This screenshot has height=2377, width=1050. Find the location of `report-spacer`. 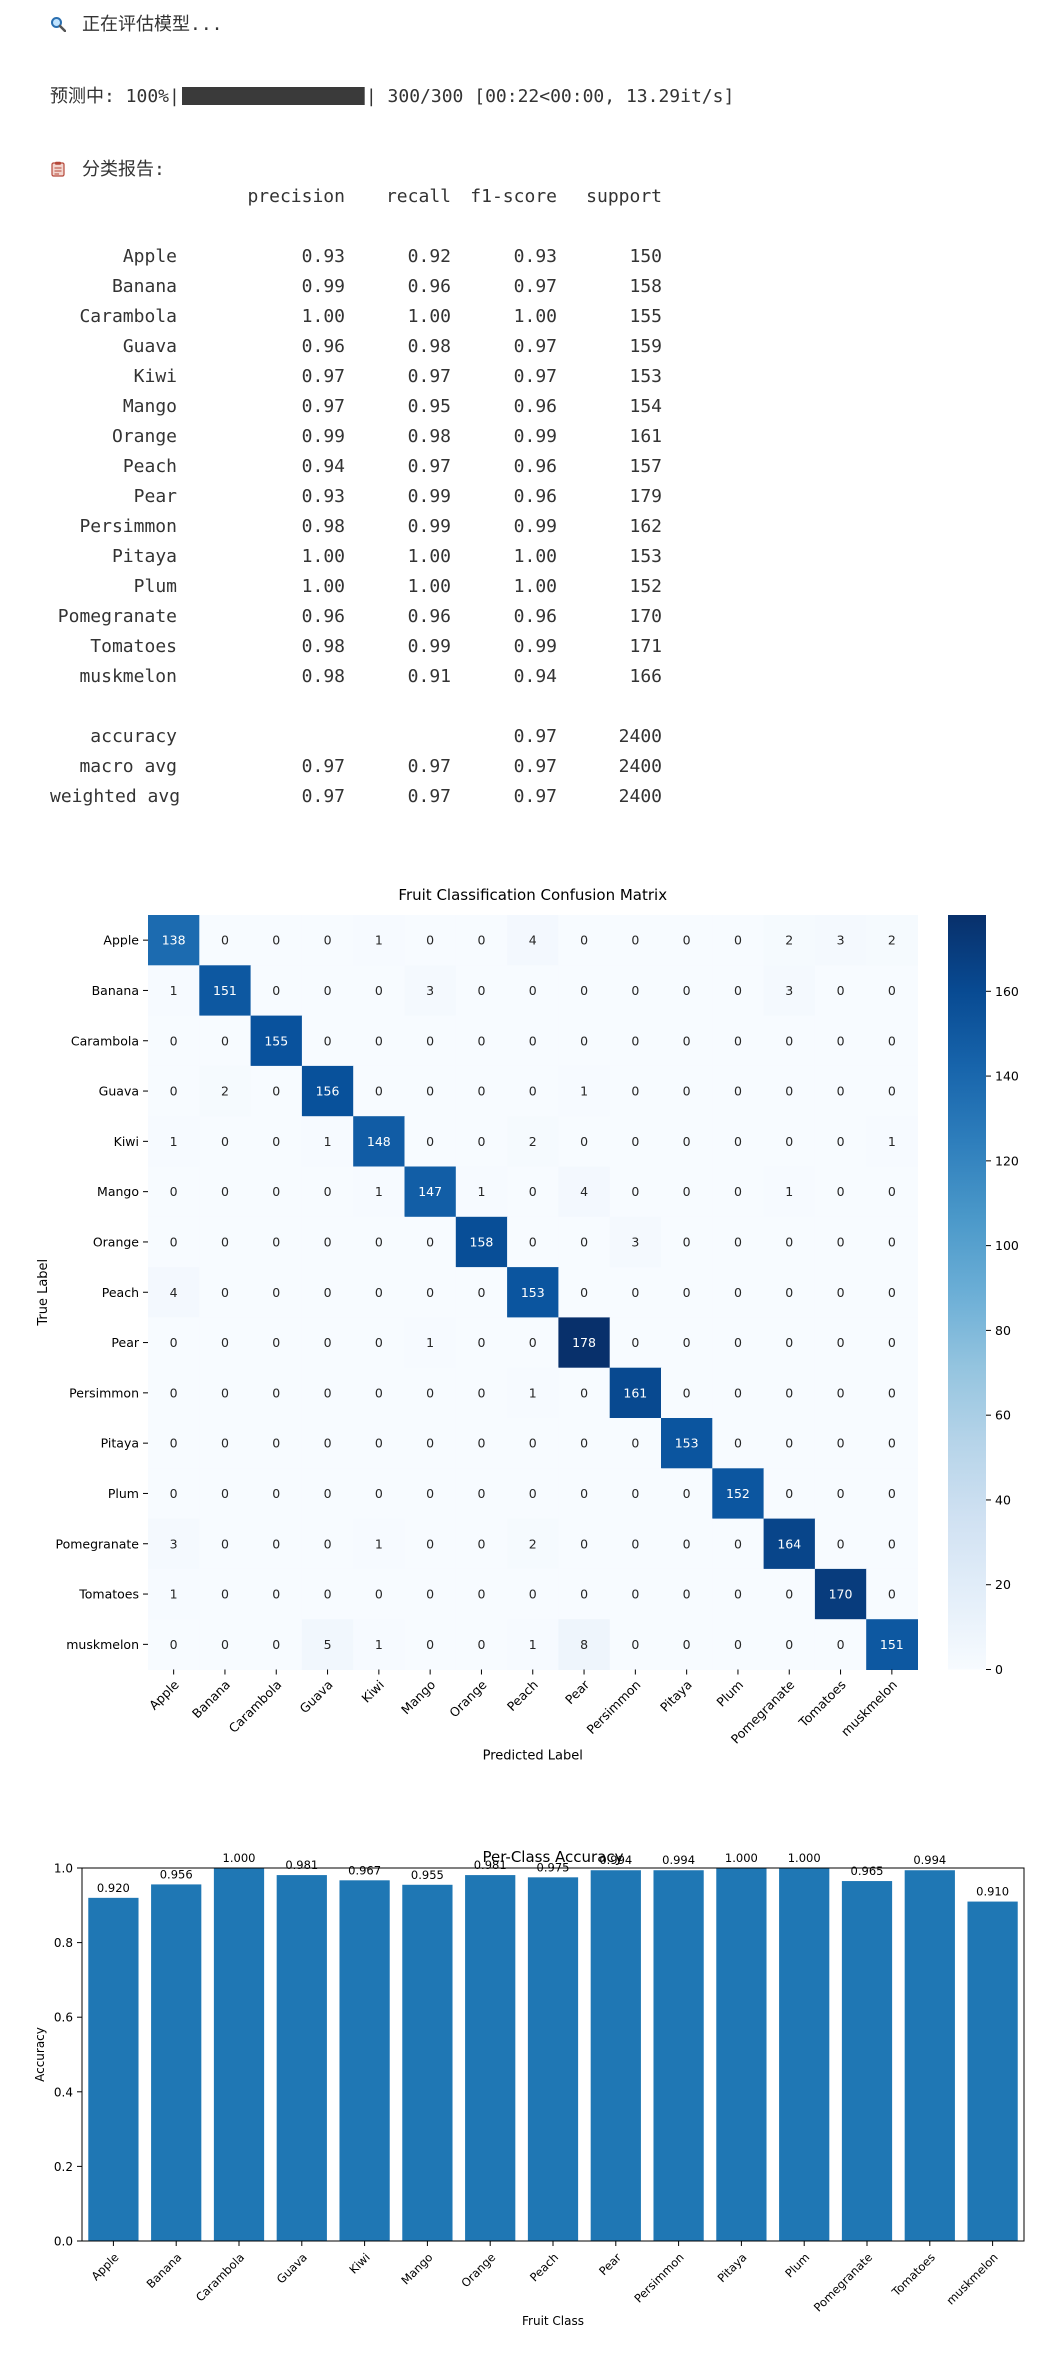

report-spacer is located at coordinates (350, 227).